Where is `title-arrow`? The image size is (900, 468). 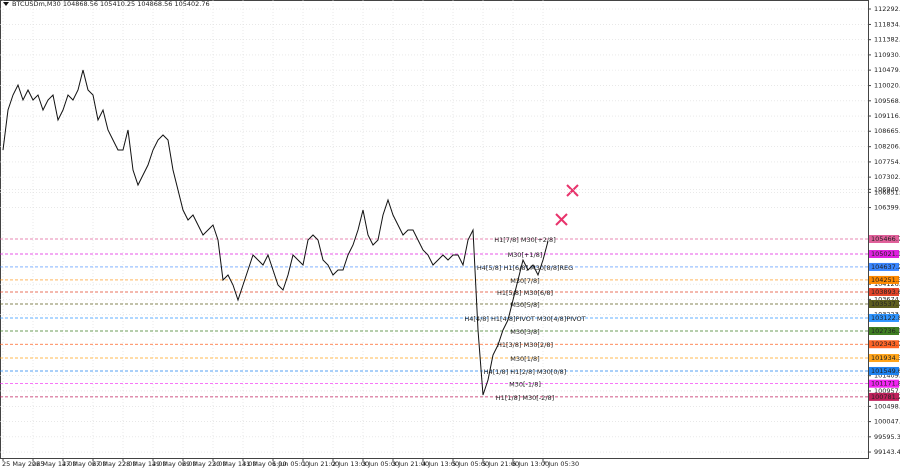 title-arrow is located at coordinates (6, 4).